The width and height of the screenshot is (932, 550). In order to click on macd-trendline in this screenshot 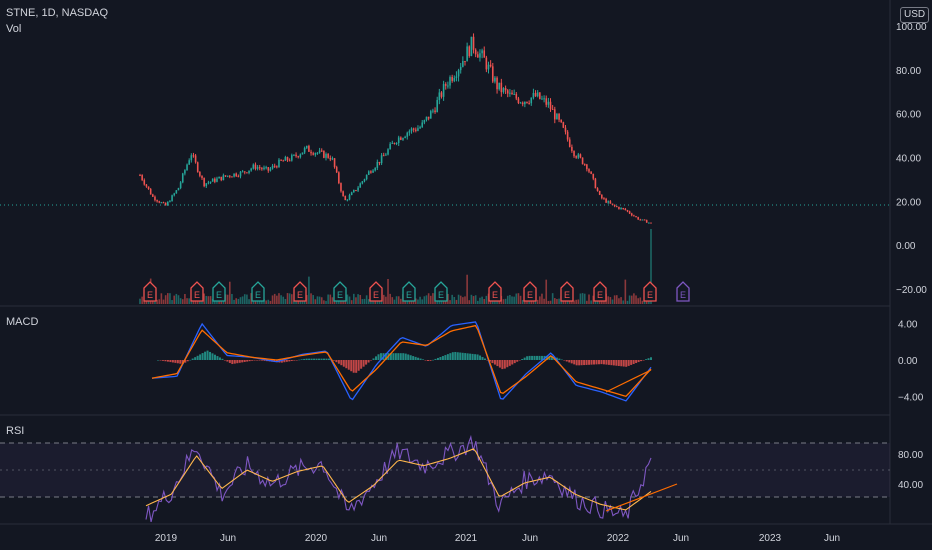, I will do `click(628, 381)`.